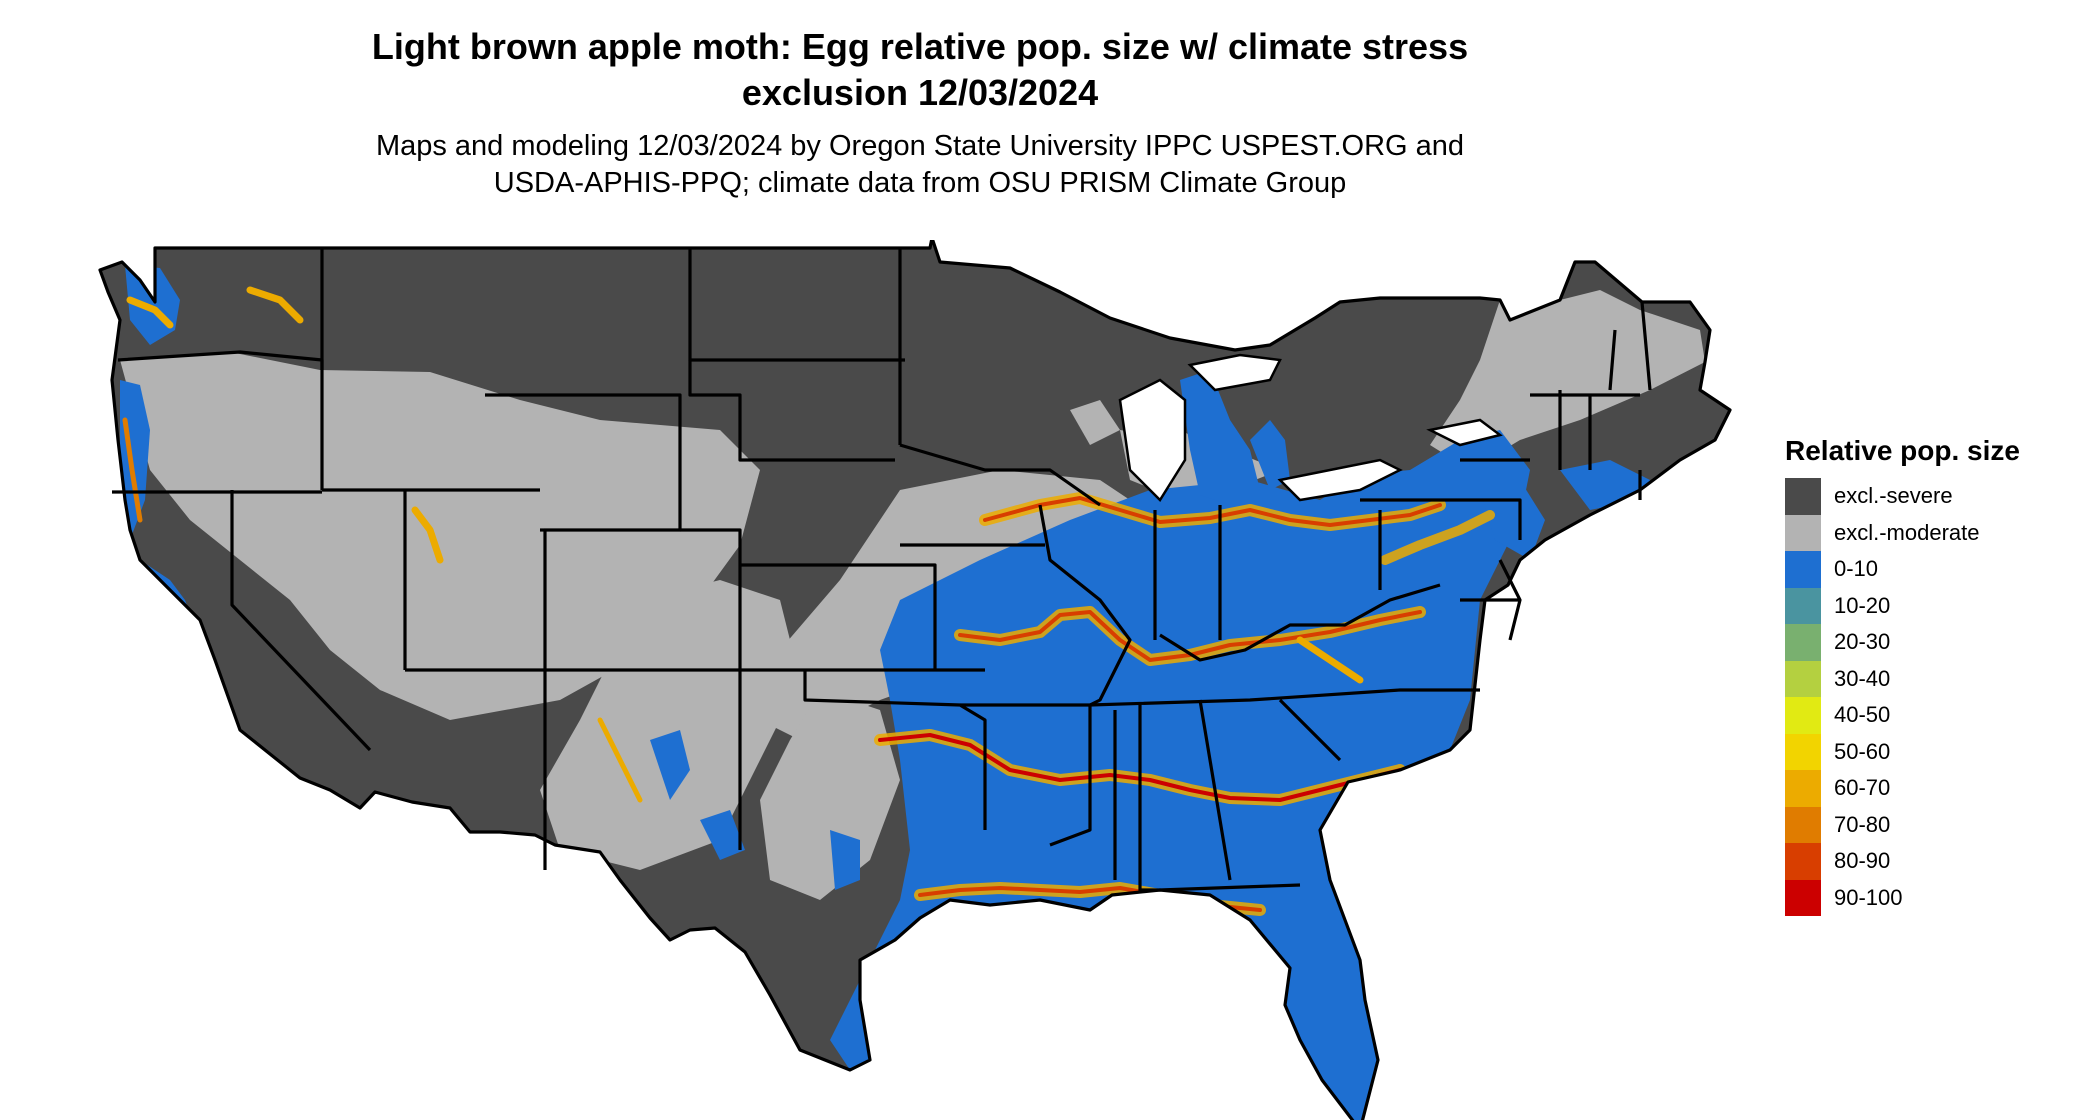 The image size is (2100, 1120). Describe the element at coordinates (1868, 897) in the screenshot. I see `legend-label: 90-100` at that location.